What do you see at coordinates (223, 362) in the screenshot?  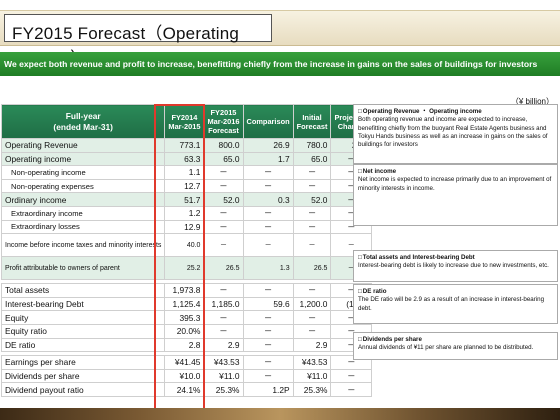 I see `cell-fy2015: ¥43.53` at bounding box center [223, 362].